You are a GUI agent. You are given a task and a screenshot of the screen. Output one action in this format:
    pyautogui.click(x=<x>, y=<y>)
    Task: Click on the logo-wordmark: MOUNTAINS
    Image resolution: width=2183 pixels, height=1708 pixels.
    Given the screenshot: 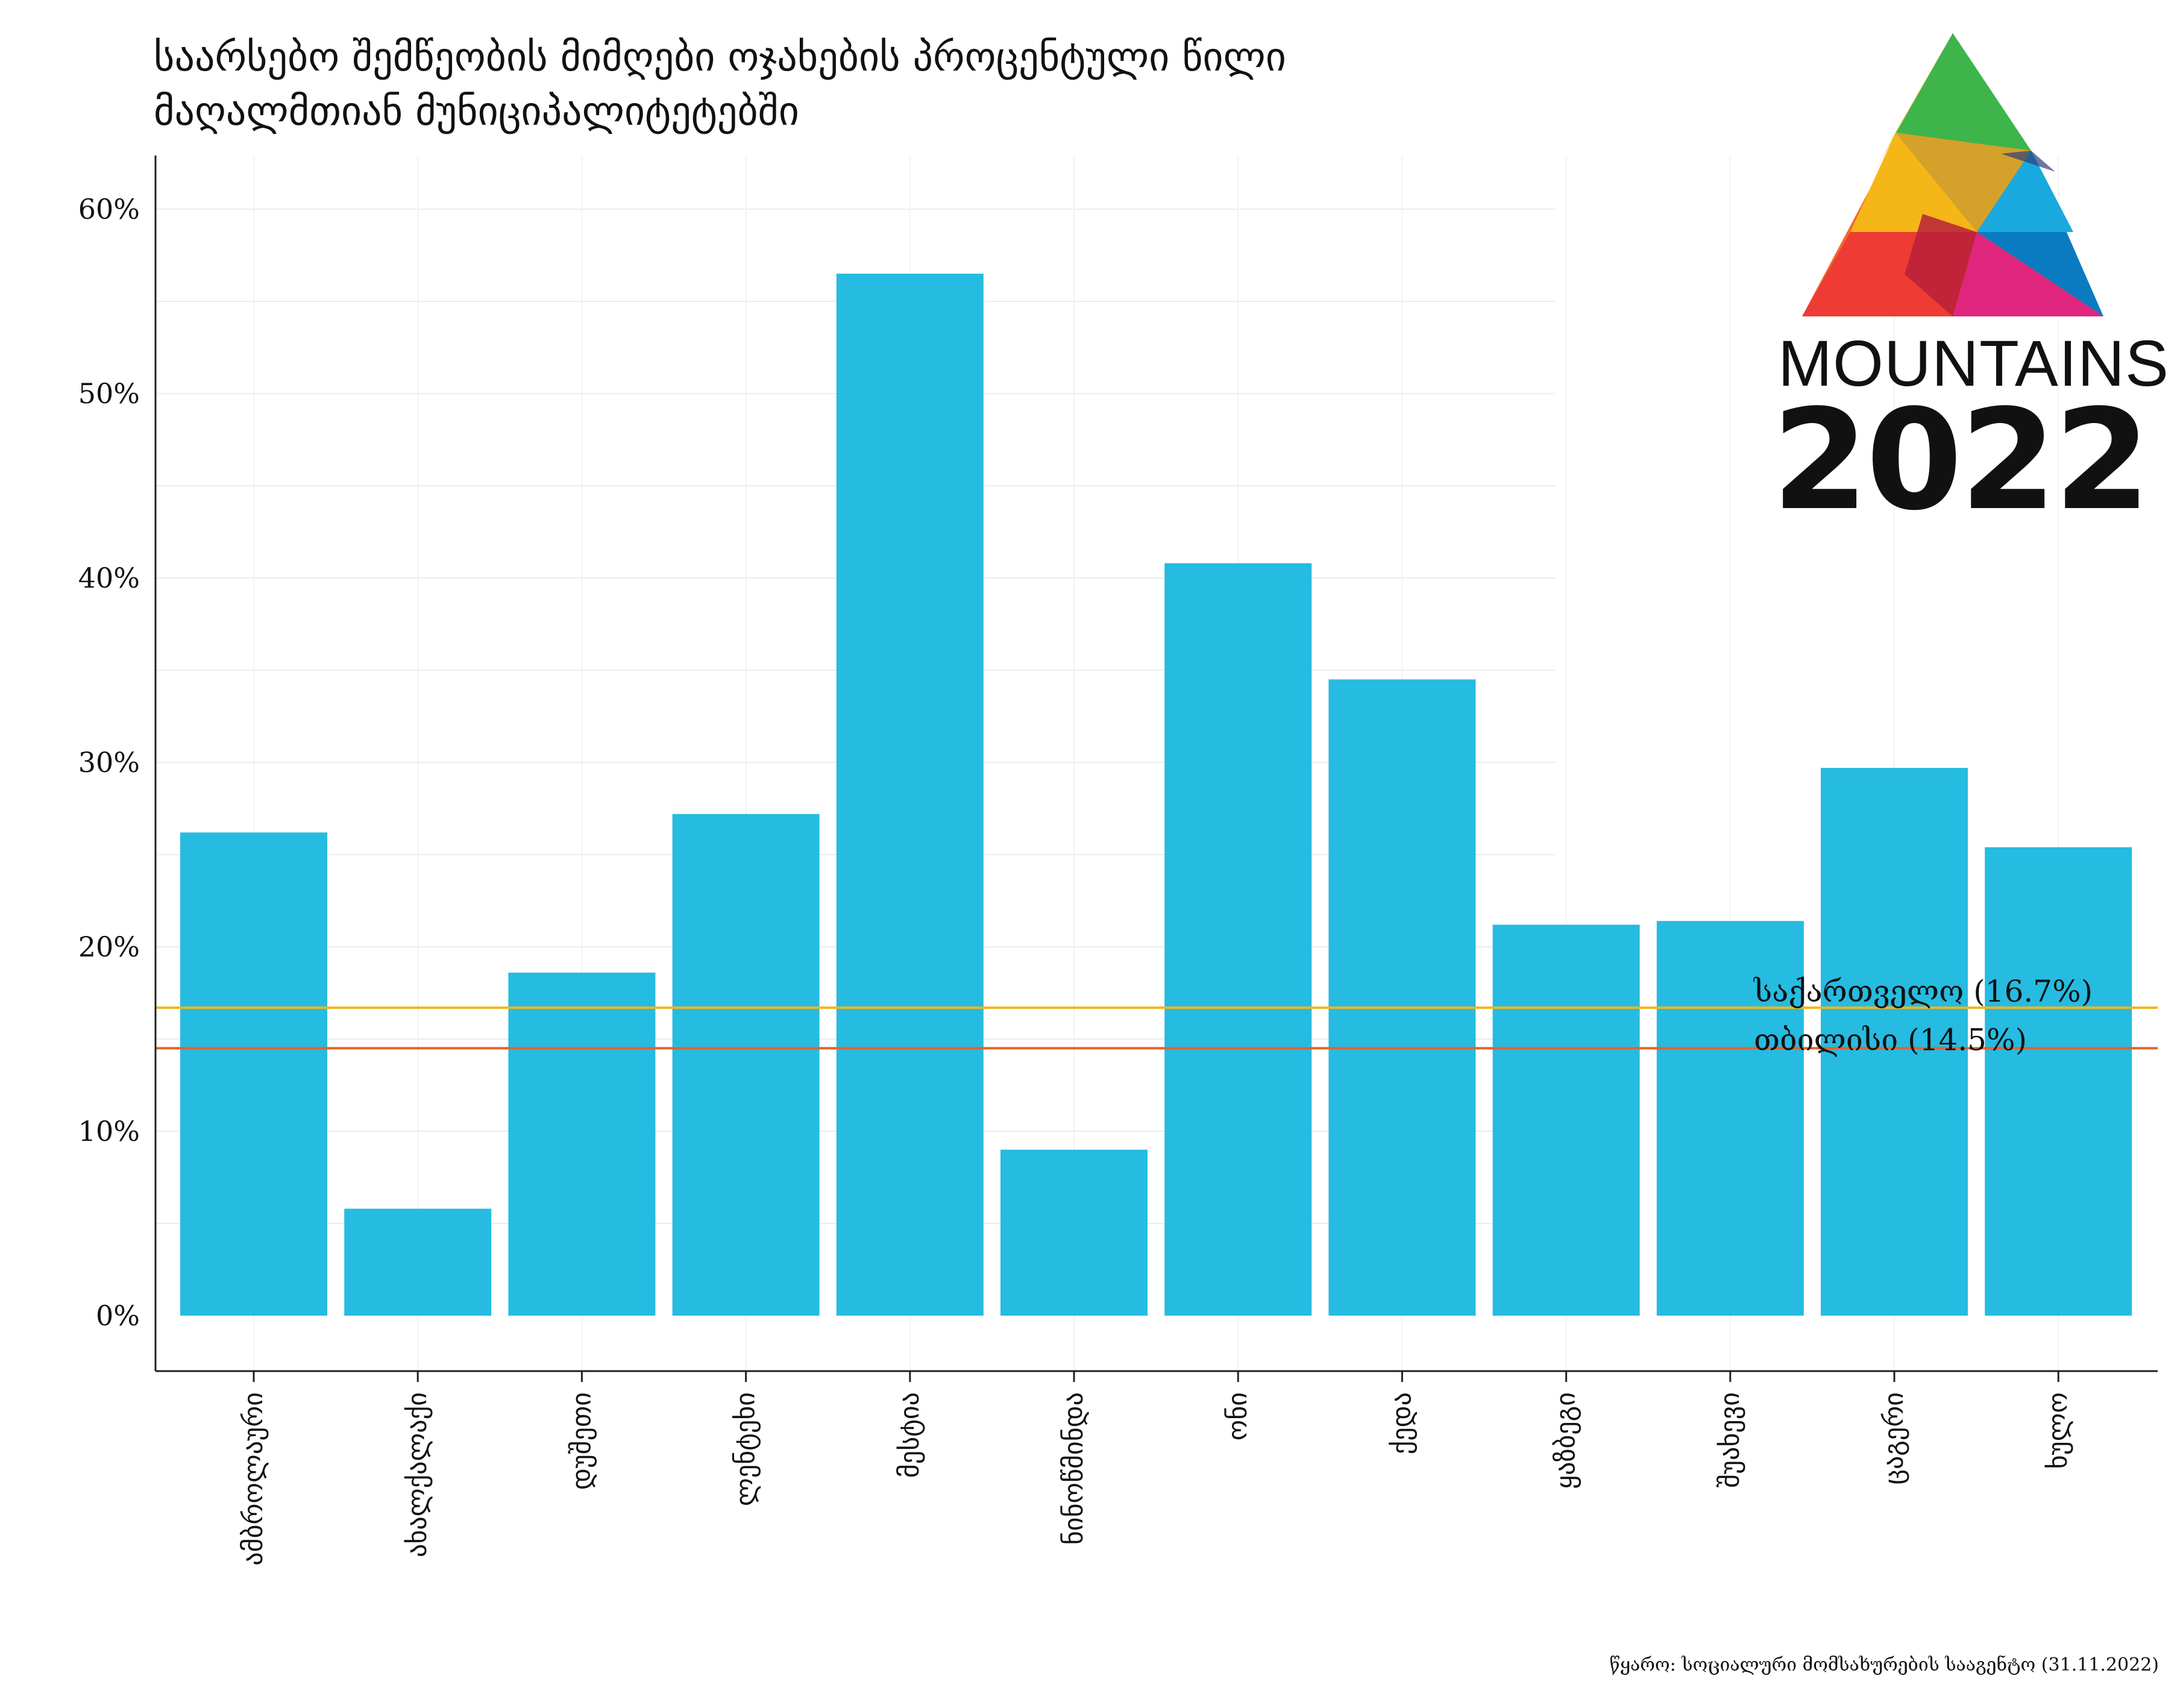 What is the action you would take?
    pyautogui.click(x=1973, y=363)
    